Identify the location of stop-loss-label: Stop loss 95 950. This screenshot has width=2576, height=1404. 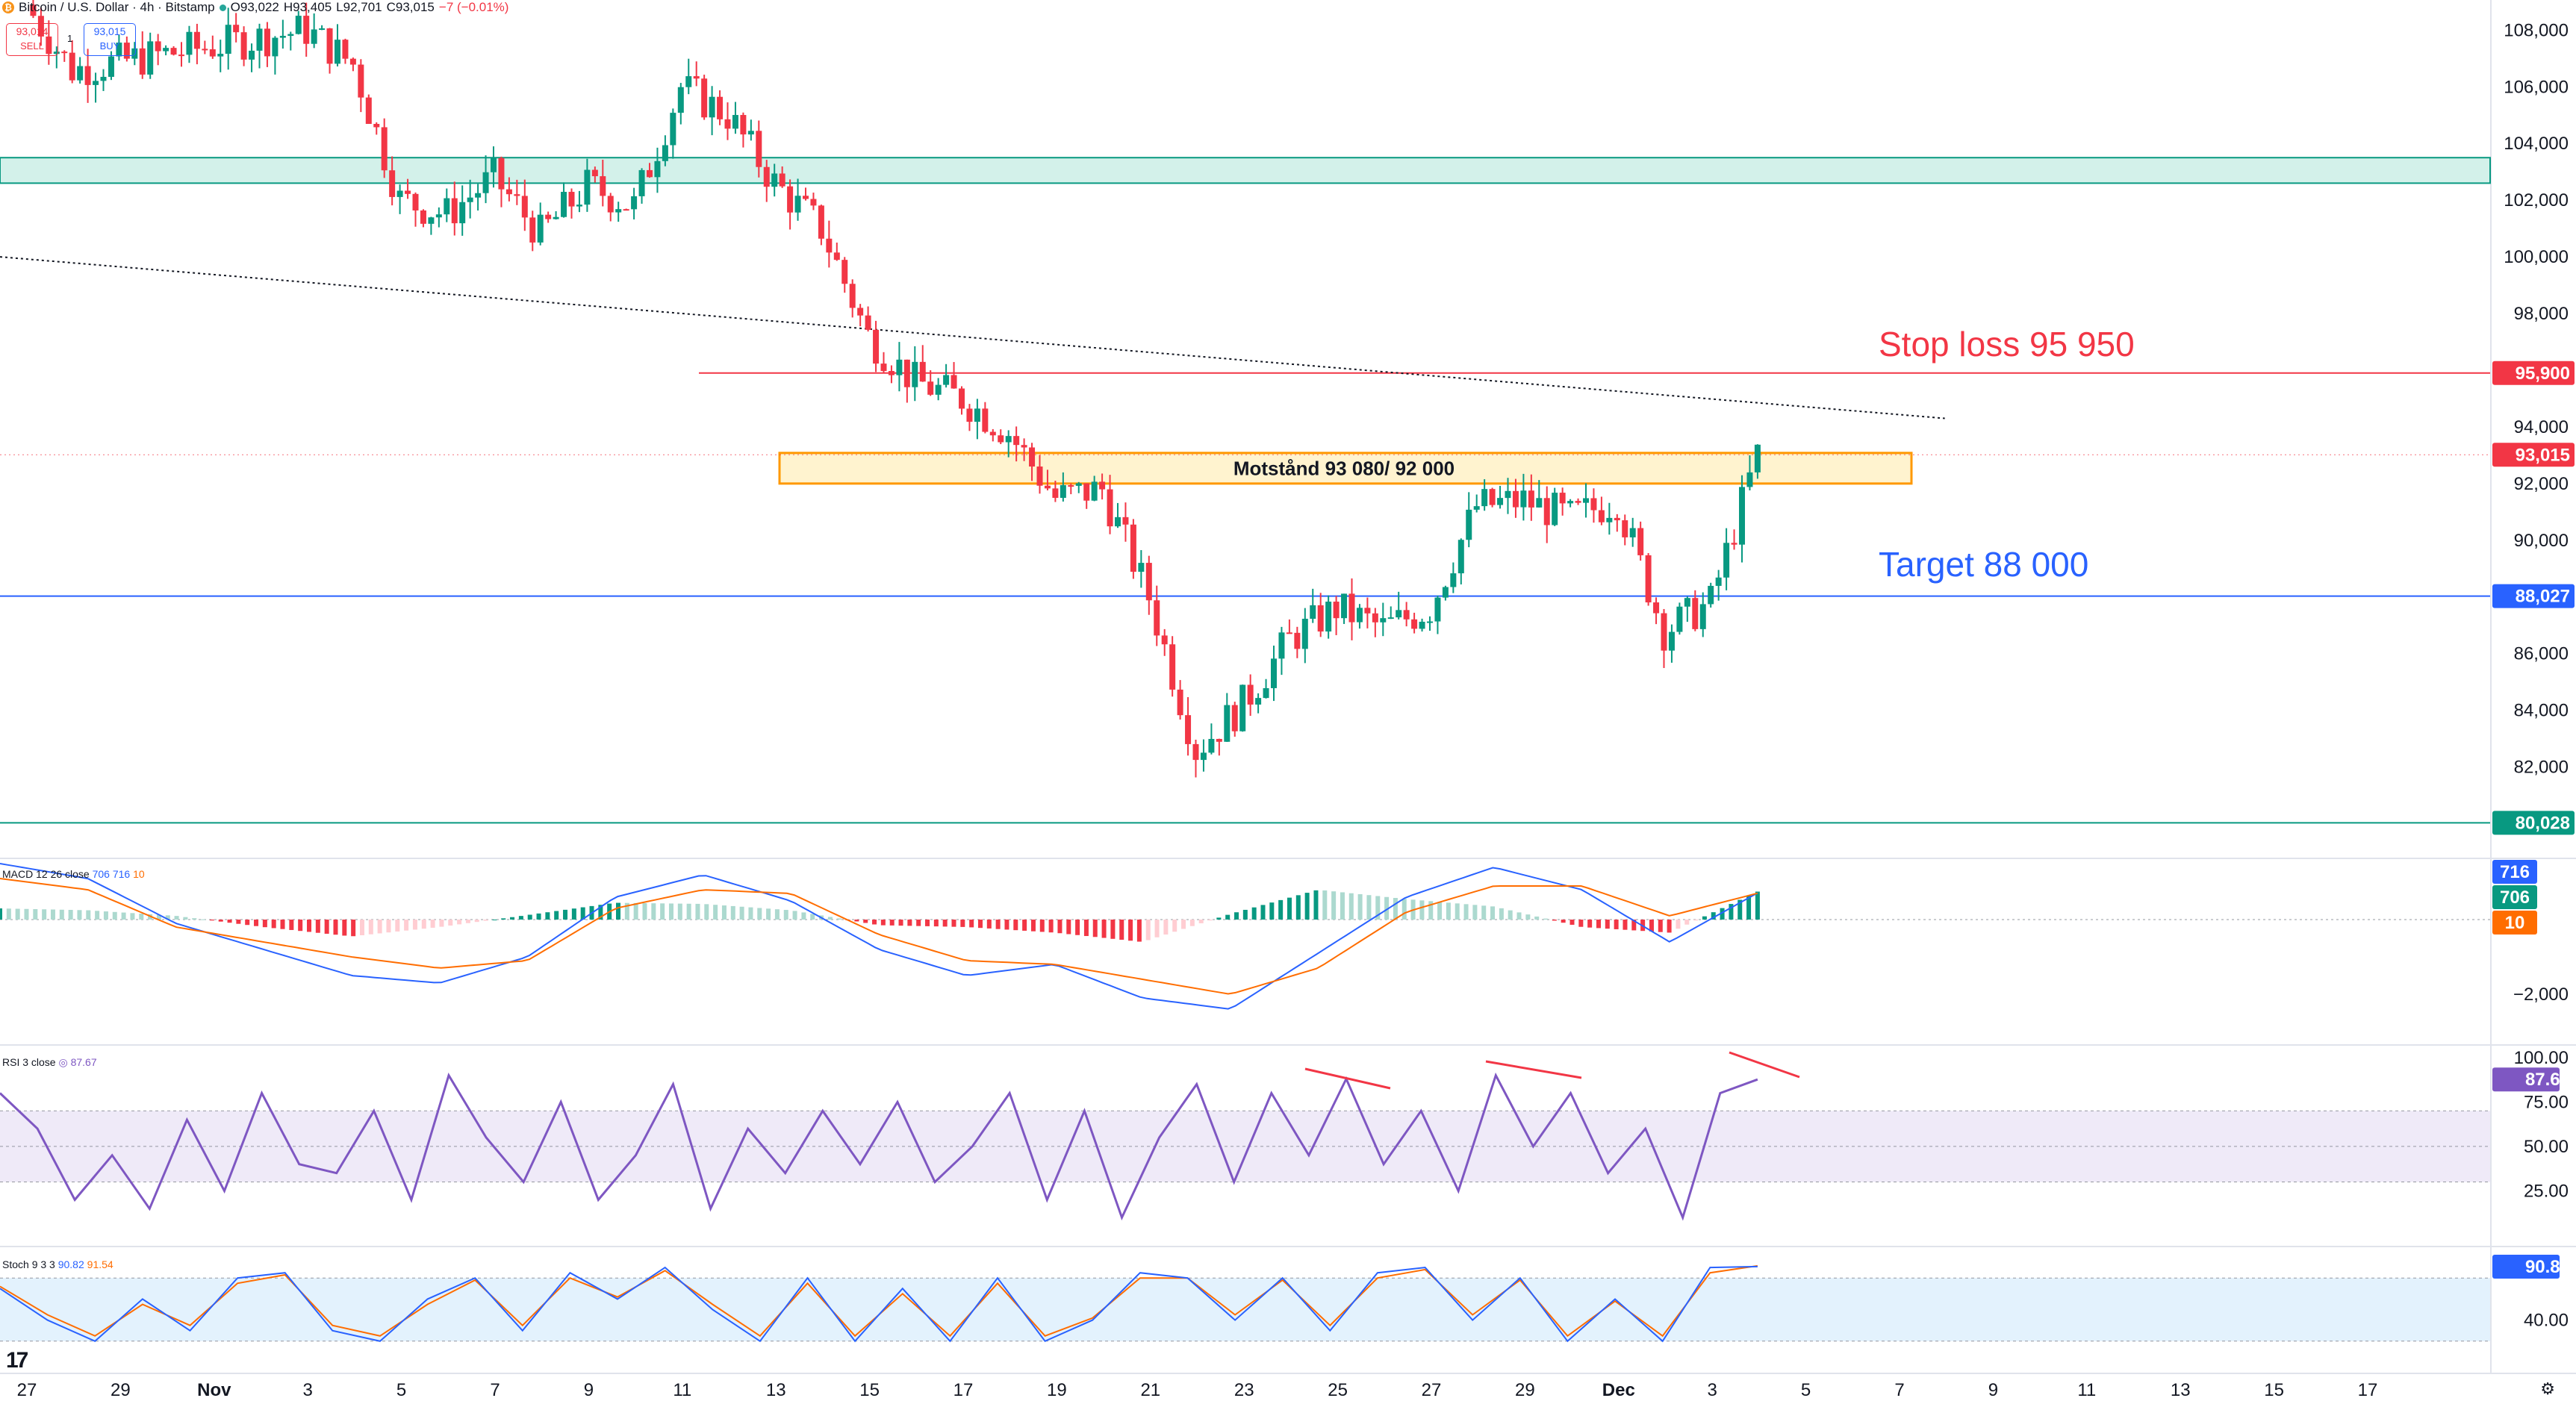
(2007, 344).